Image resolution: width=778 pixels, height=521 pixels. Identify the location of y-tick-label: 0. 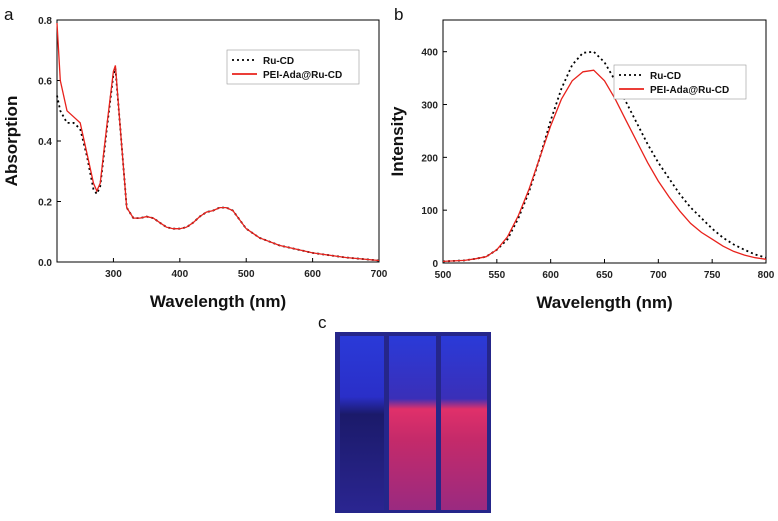
(435, 264).